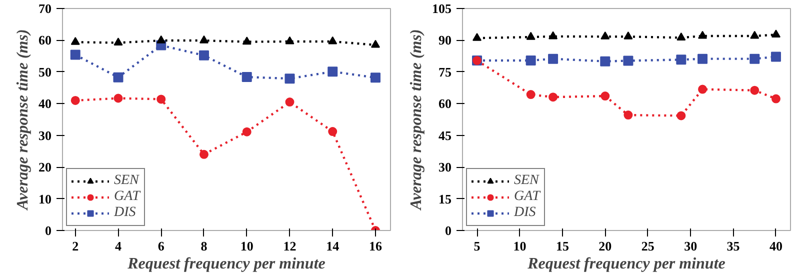 The height and width of the screenshot is (275, 800). What do you see at coordinates (45, 198) in the screenshot?
I see `y-tick-label: 10` at bounding box center [45, 198].